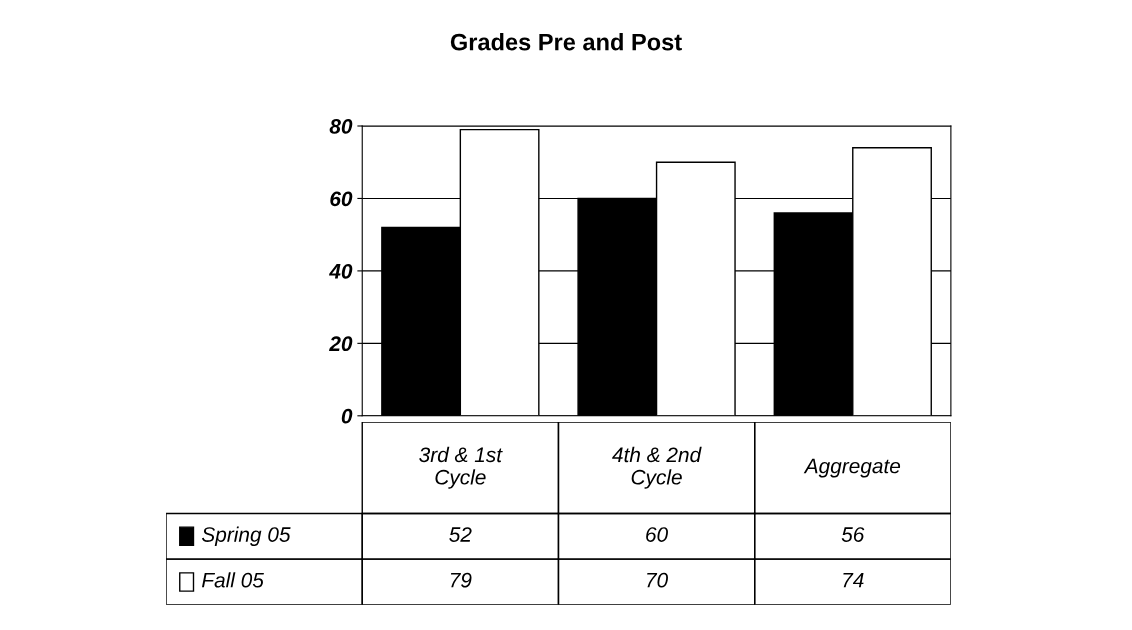 This screenshot has width=1132, height=630. What do you see at coordinates (657, 534) in the screenshot?
I see `data-label: 60` at bounding box center [657, 534].